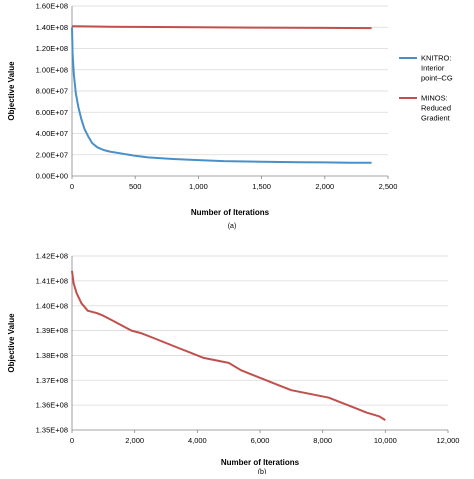 This screenshot has height=479, width=474. I want to click on y-tick-label: 4.00E+07, so click(52, 133).